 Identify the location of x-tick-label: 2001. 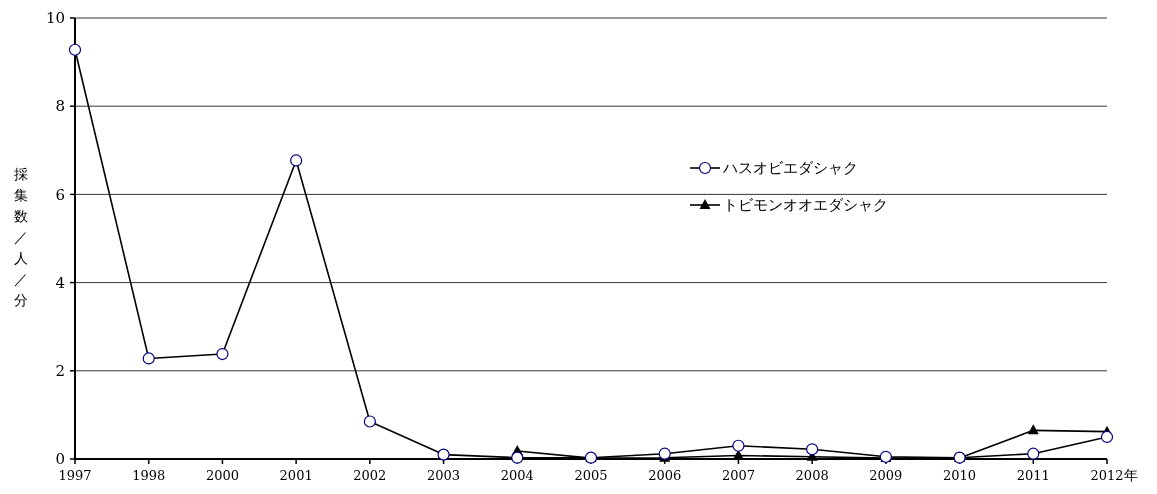
(296, 475).